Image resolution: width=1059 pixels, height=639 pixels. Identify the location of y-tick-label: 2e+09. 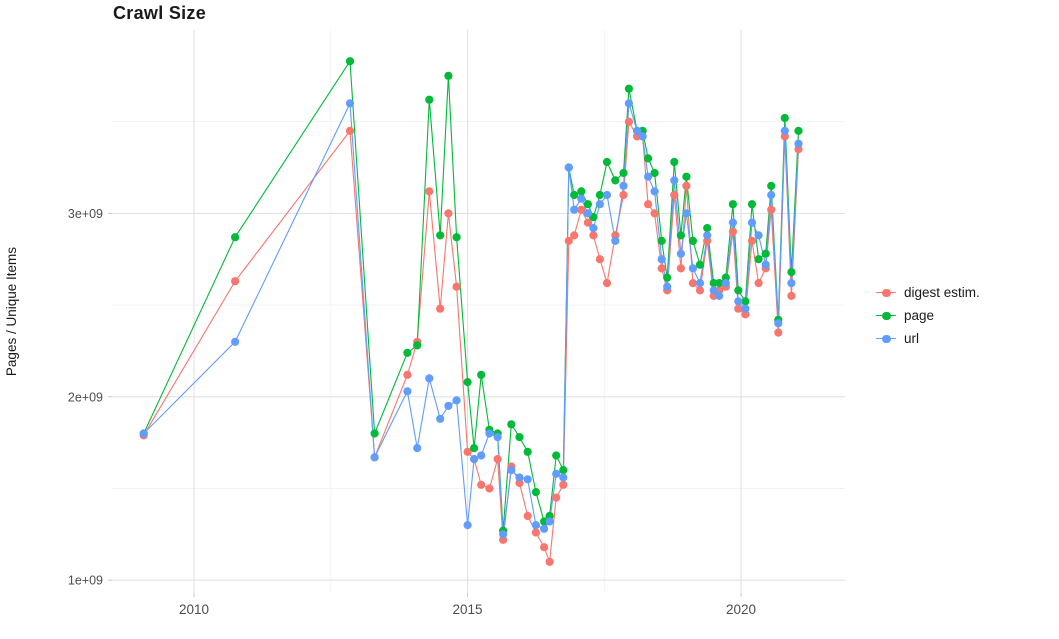
(85, 397).